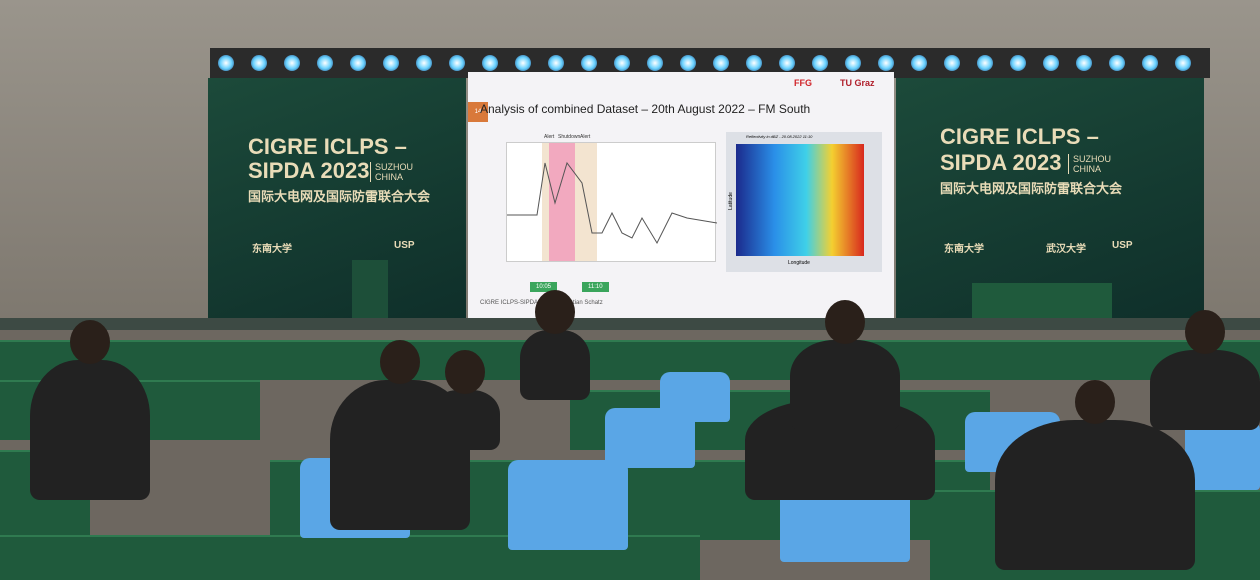  I want to click on chart-label-shutdown: Shutdown, so click(569, 137).